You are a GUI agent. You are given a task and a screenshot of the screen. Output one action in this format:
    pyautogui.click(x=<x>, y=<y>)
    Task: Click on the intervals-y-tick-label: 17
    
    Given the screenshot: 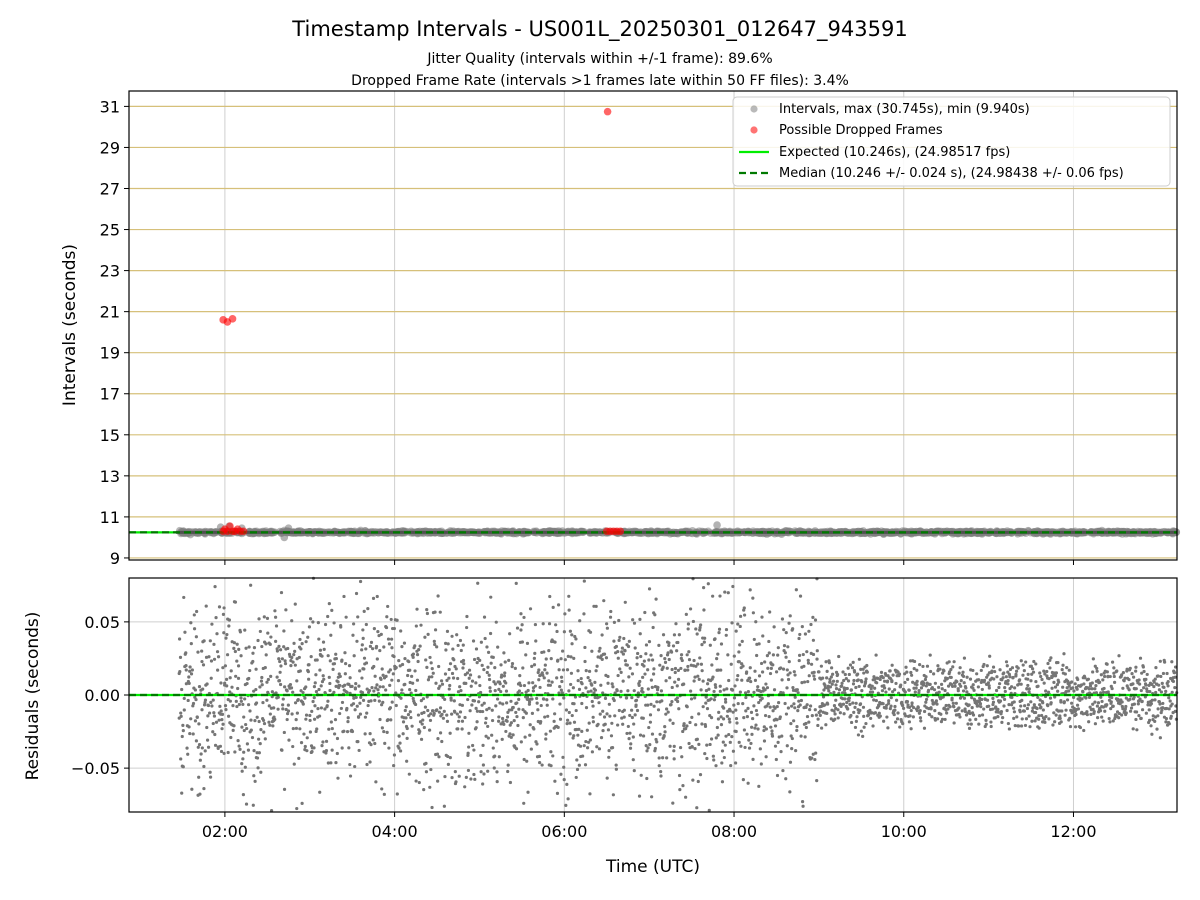 What is the action you would take?
    pyautogui.click(x=110, y=394)
    